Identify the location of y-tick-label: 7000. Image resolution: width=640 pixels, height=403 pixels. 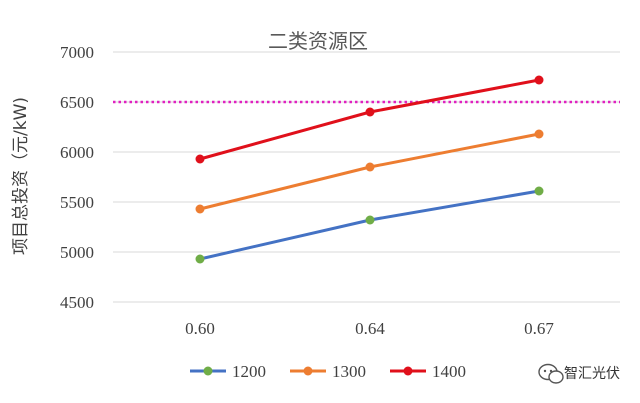
(77, 52).